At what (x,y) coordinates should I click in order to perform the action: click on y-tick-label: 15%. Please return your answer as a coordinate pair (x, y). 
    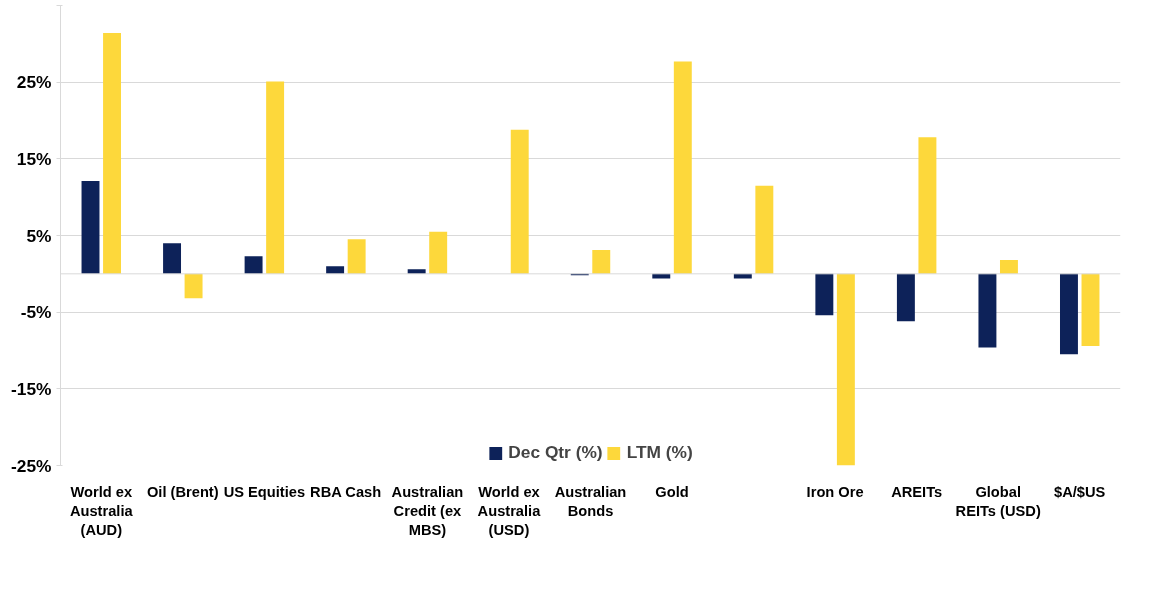
    Looking at the image, I should click on (34, 158).